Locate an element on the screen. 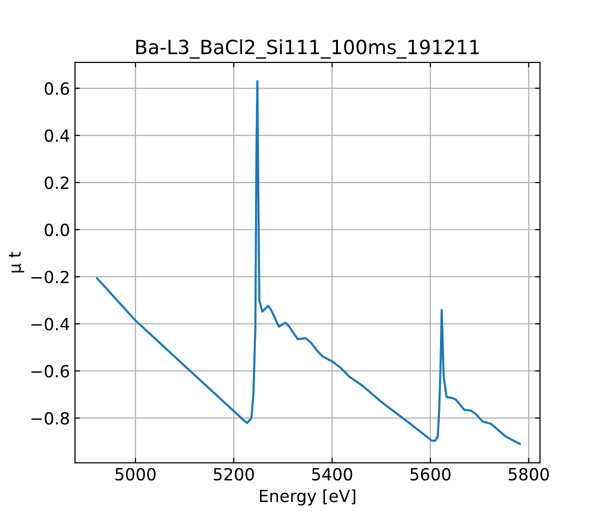 The width and height of the screenshot is (600, 520). y-tick-label: 0.2 is located at coordinates (56, 183).